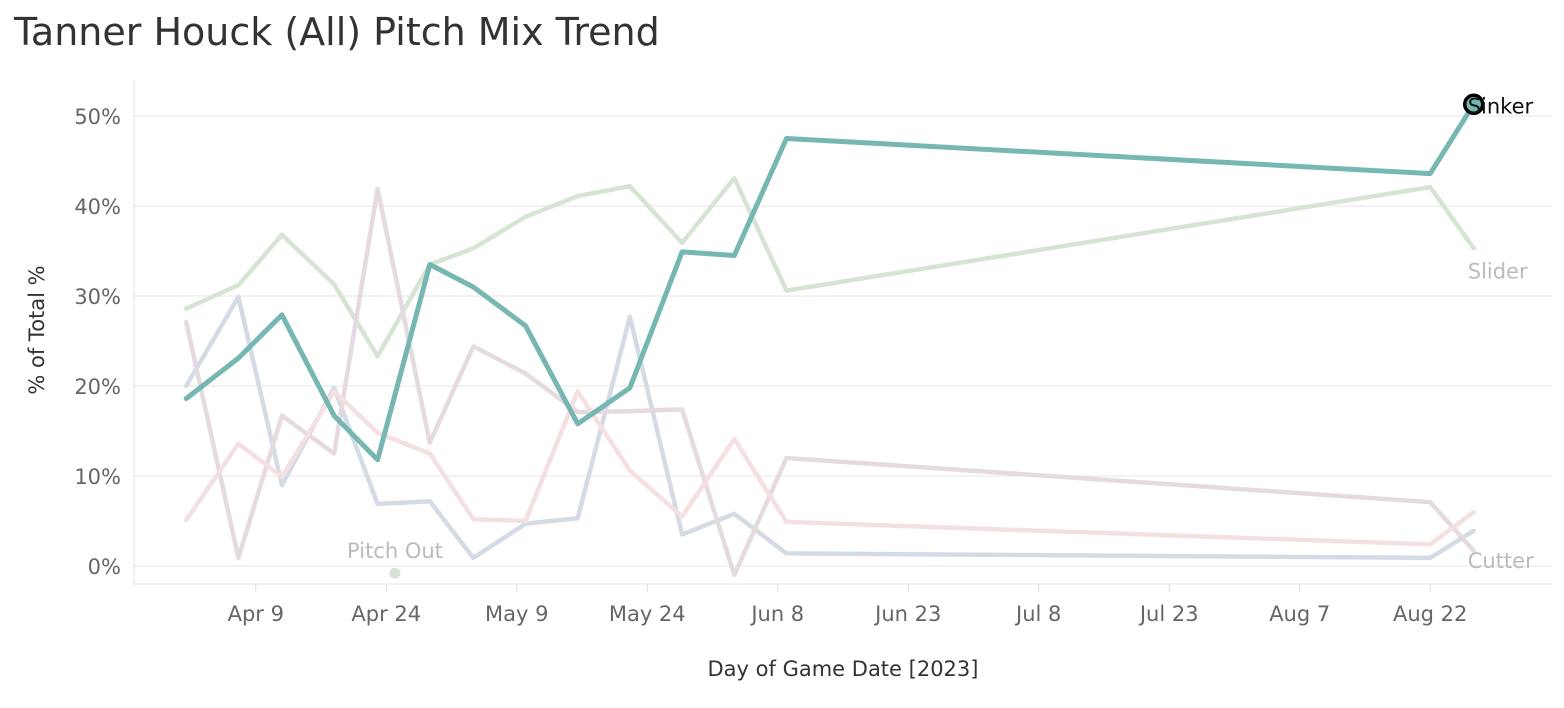 This screenshot has height=708, width=1564. Describe the element at coordinates (97, 477) in the screenshot. I see `y-tick-label: 10%` at that location.